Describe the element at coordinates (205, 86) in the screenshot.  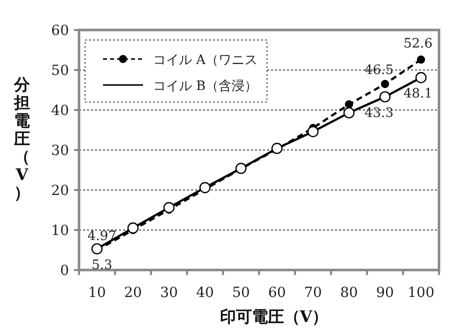
I see `legend-label: コイル B（含浸）` at that location.